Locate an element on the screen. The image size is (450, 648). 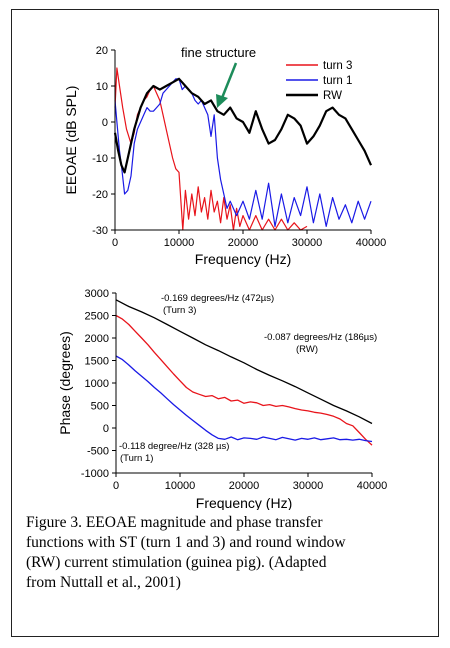
eeoae-ytick-label: 20 is located at coordinates (102, 51).